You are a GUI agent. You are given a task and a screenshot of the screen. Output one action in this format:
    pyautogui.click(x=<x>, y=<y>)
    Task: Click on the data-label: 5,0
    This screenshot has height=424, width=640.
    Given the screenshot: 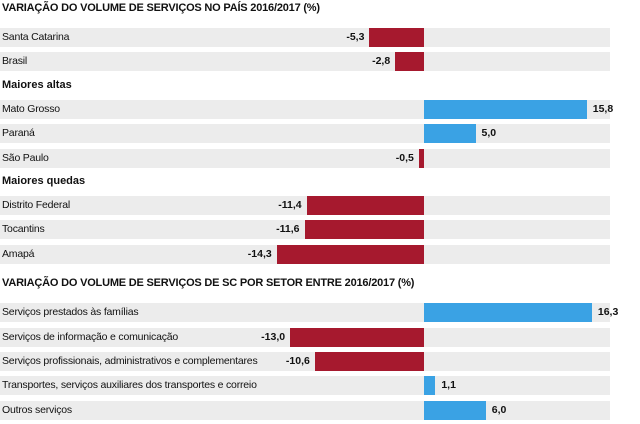 What is the action you would take?
    pyautogui.click(x=489, y=133)
    